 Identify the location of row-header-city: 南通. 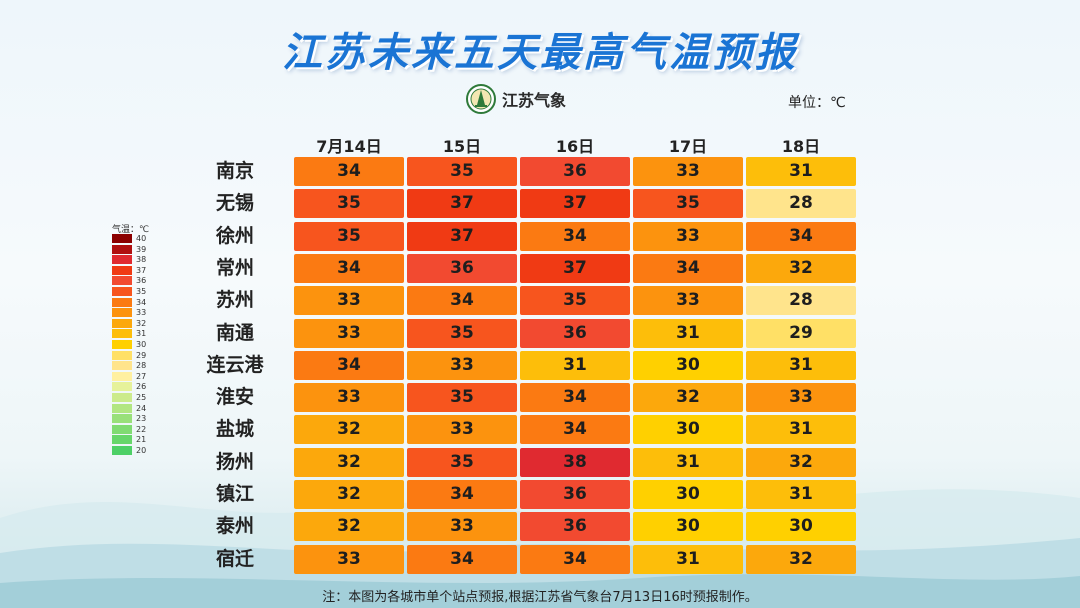
(234, 332).